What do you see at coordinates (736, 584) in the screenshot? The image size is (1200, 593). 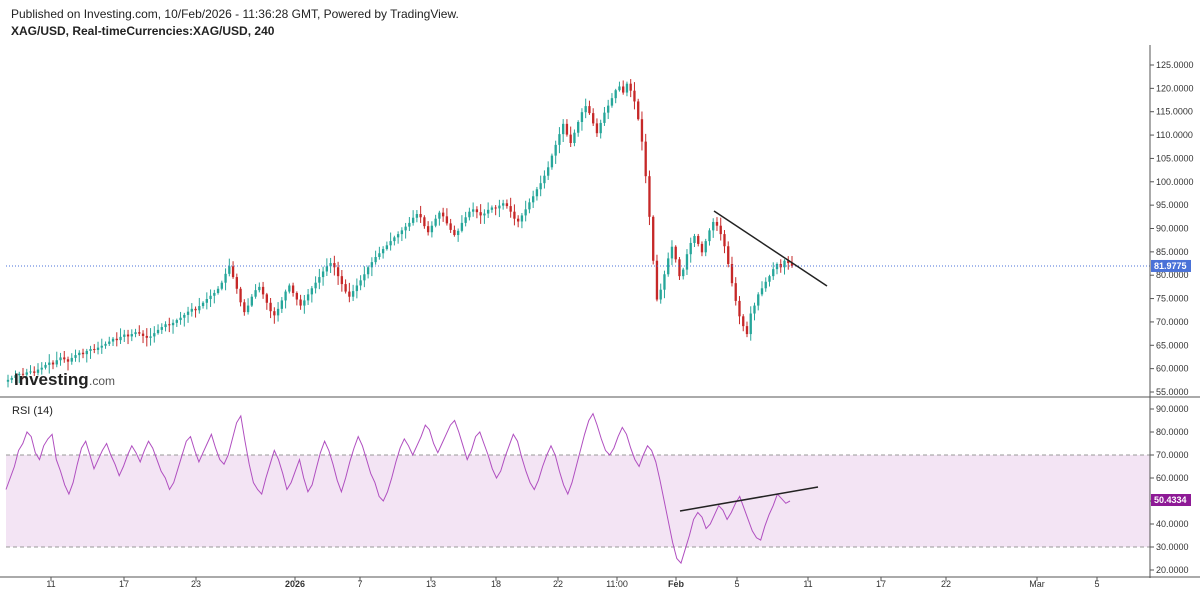 I see `time-tick-label: 5` at bounding box center [736, 584].